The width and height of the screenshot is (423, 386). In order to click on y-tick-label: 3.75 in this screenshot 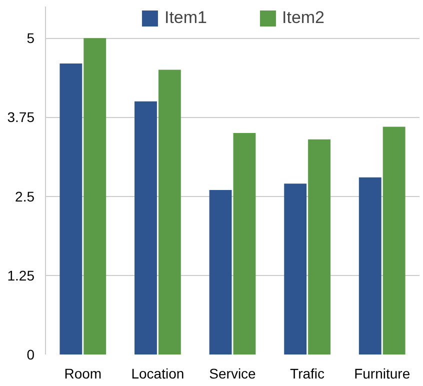, I will do `click(21, 117)`.